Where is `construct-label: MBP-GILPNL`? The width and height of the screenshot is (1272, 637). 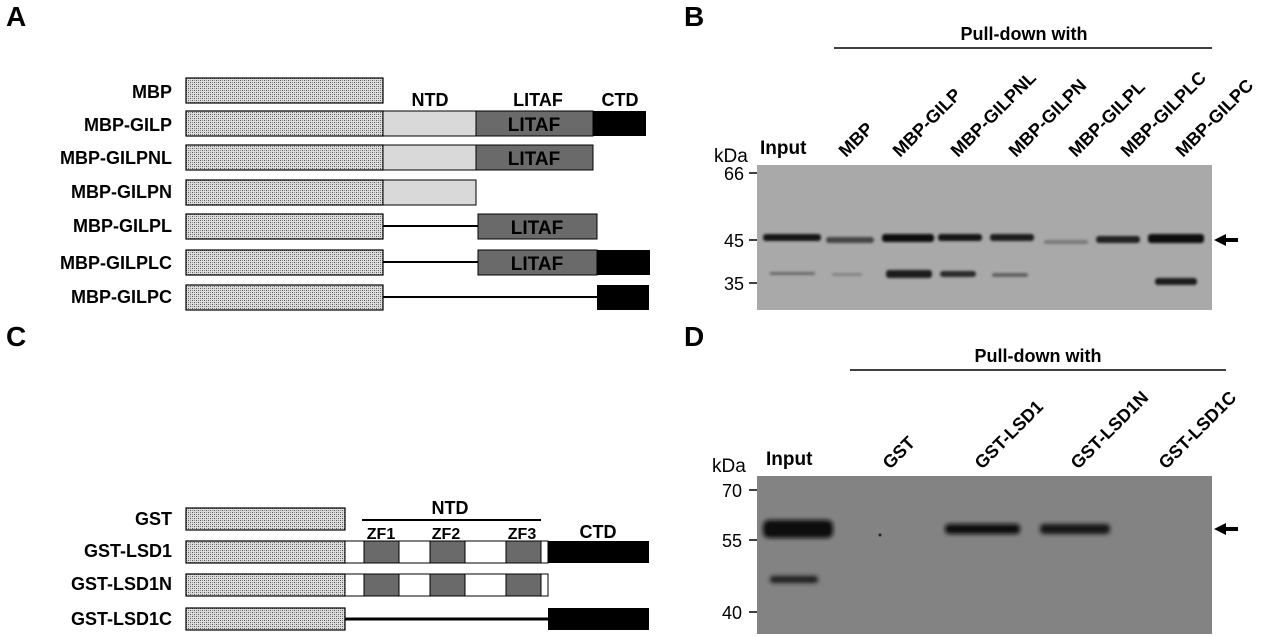
construct-label: MBP-GILPNL is located at coordinates (116, 158).